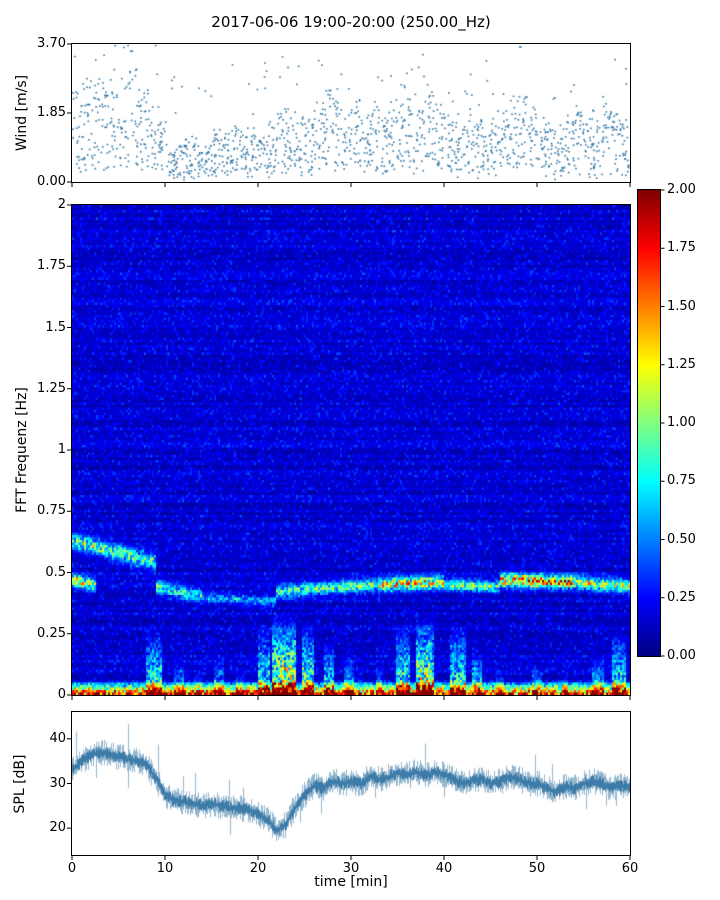 Image resolution: width=720 pixels, height=900 pixels. Describe the element at coordinates (351, 868) in the screenshot. I see `xtick-label: 30` at that location.